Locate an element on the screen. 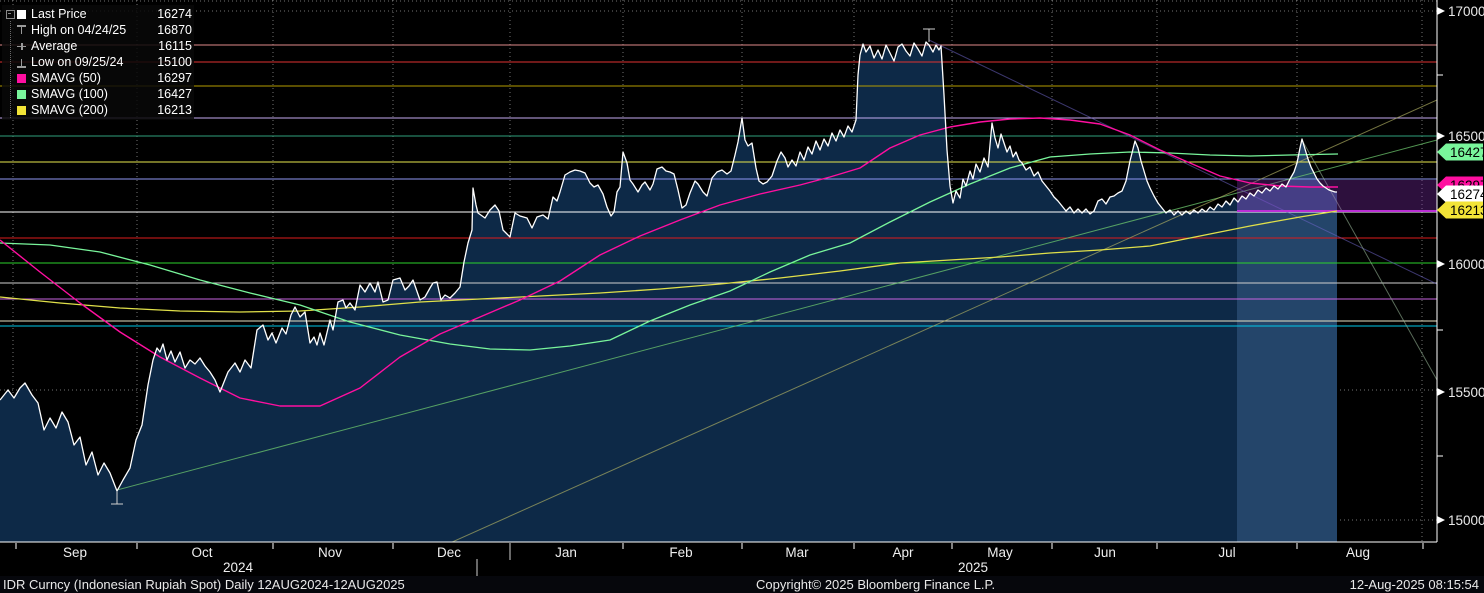  legend-value: 16427 is located at coordinates (174, 94).